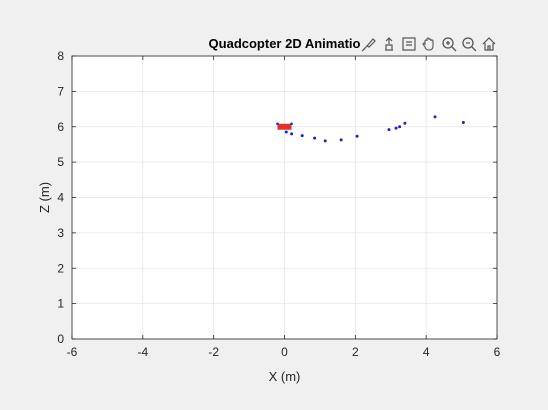  Describe the element at coordinates (60, 198) in the screenshot. I see `y-tick-label: 4` at that location.